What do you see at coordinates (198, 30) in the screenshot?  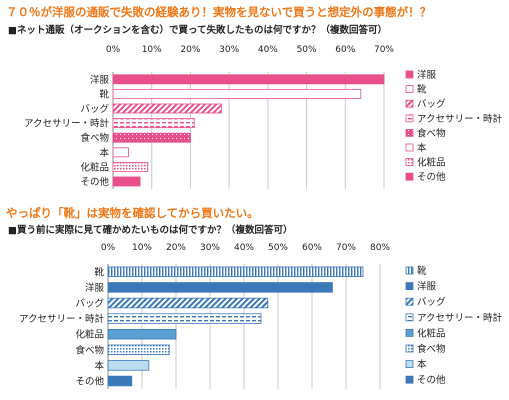 I see `question-1: ■ネット通販（オークションを含む）で買って失敗したものは何ですか？（複数回答可）` at bounding box center [198, 30].